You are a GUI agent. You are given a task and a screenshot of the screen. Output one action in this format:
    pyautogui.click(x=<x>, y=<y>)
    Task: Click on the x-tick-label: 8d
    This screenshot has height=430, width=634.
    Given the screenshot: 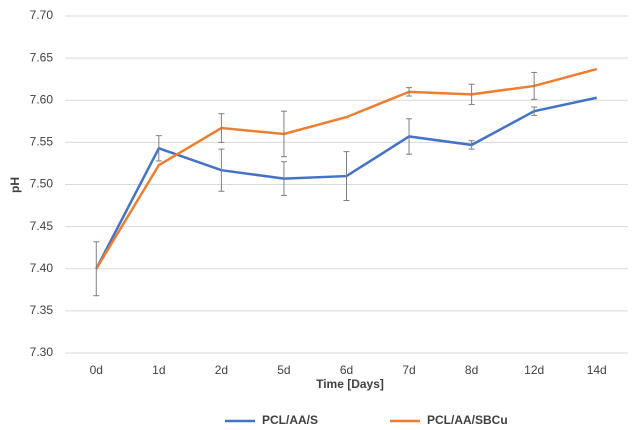 What is the action you would take?
    pyautogui.click(x=471, y=370)
    